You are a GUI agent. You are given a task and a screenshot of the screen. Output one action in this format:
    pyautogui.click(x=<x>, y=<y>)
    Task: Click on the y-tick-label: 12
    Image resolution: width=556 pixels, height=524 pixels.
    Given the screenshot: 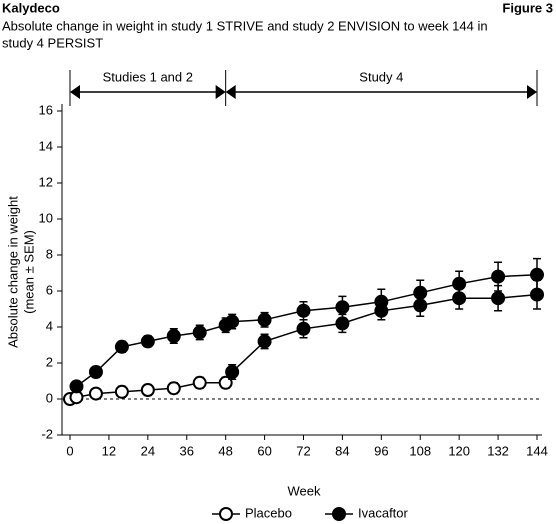 What is the action you would take?
    pyautogui.click(x=46, y=181)
    